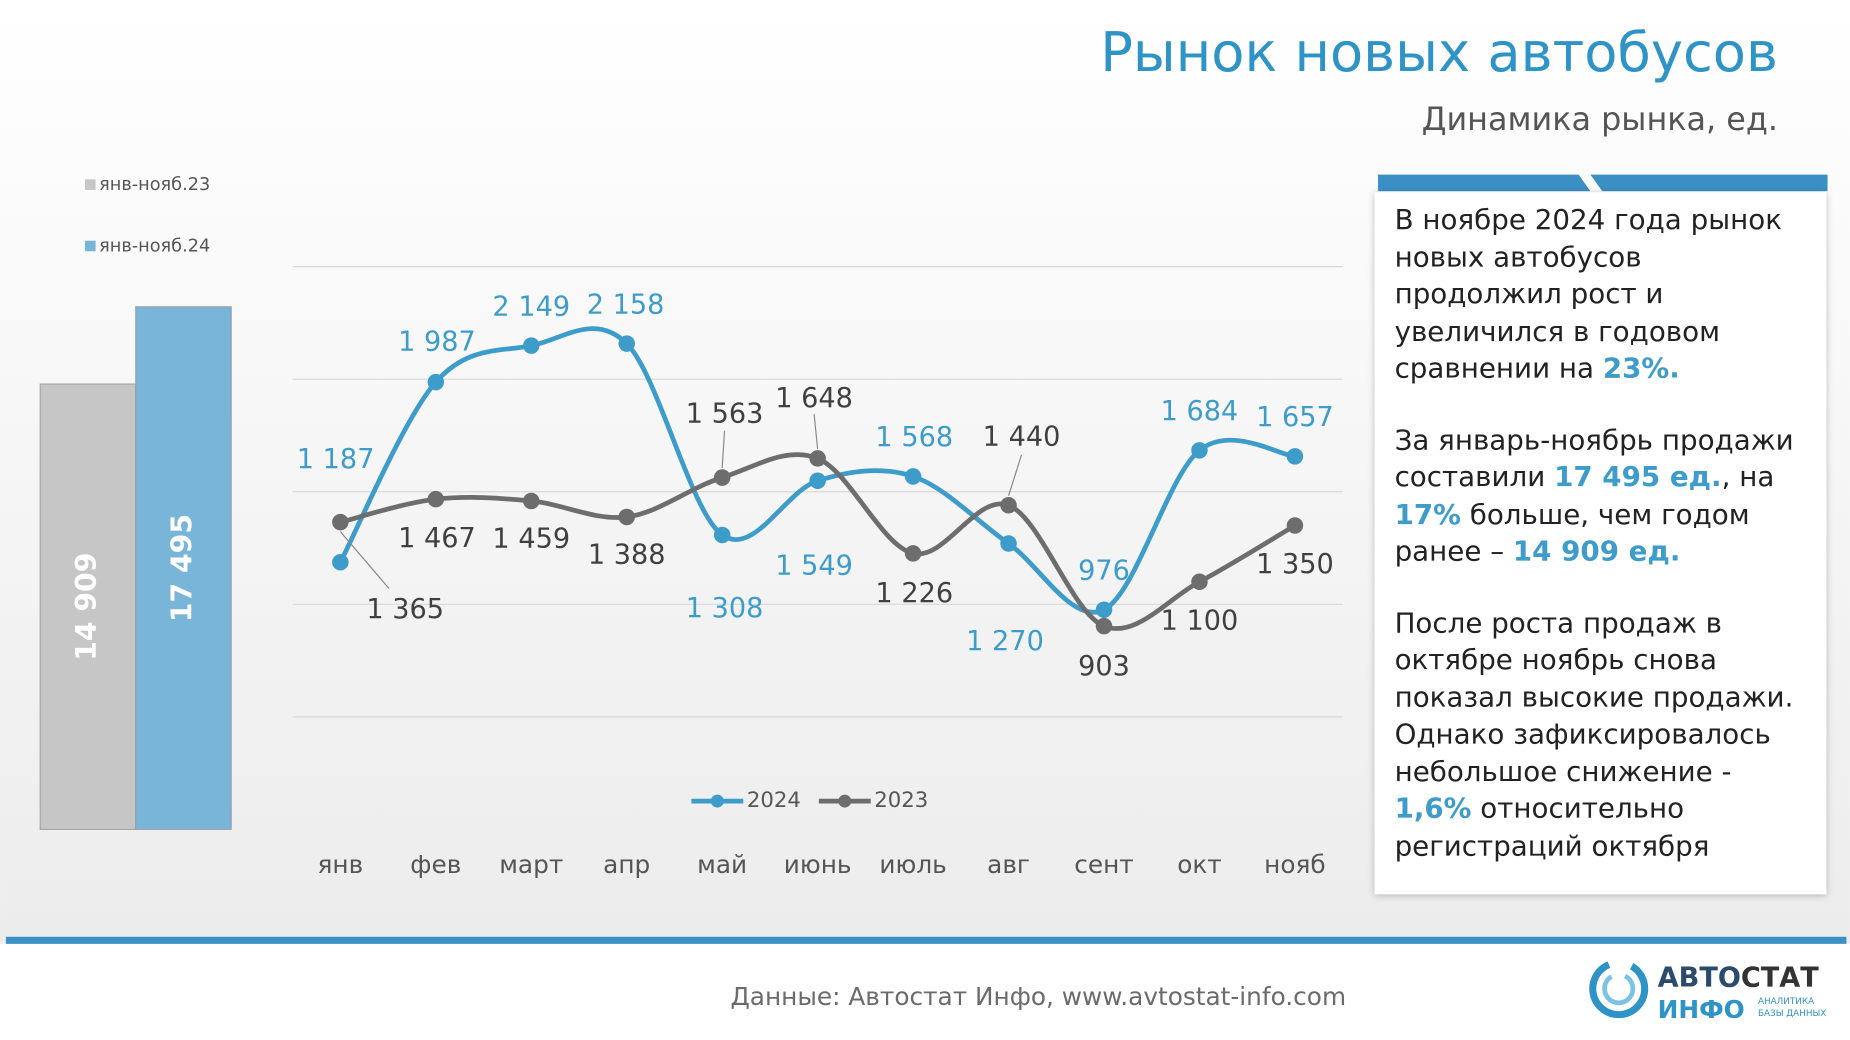 Image resolution: width=1850 pixels, height=1040 pixels. What do you see at coordinates (1596, 551) in the screenshot?
I see `note-highlight: 14 909 ед.` at bounding box center [1596, 551].